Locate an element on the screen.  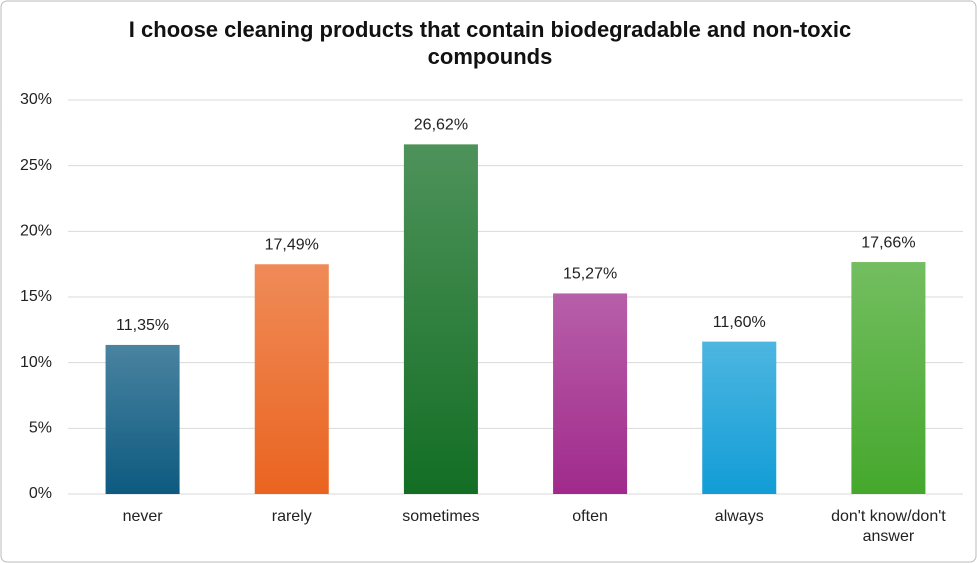
value-label: 17,49% is located at coordinates (292, 245).